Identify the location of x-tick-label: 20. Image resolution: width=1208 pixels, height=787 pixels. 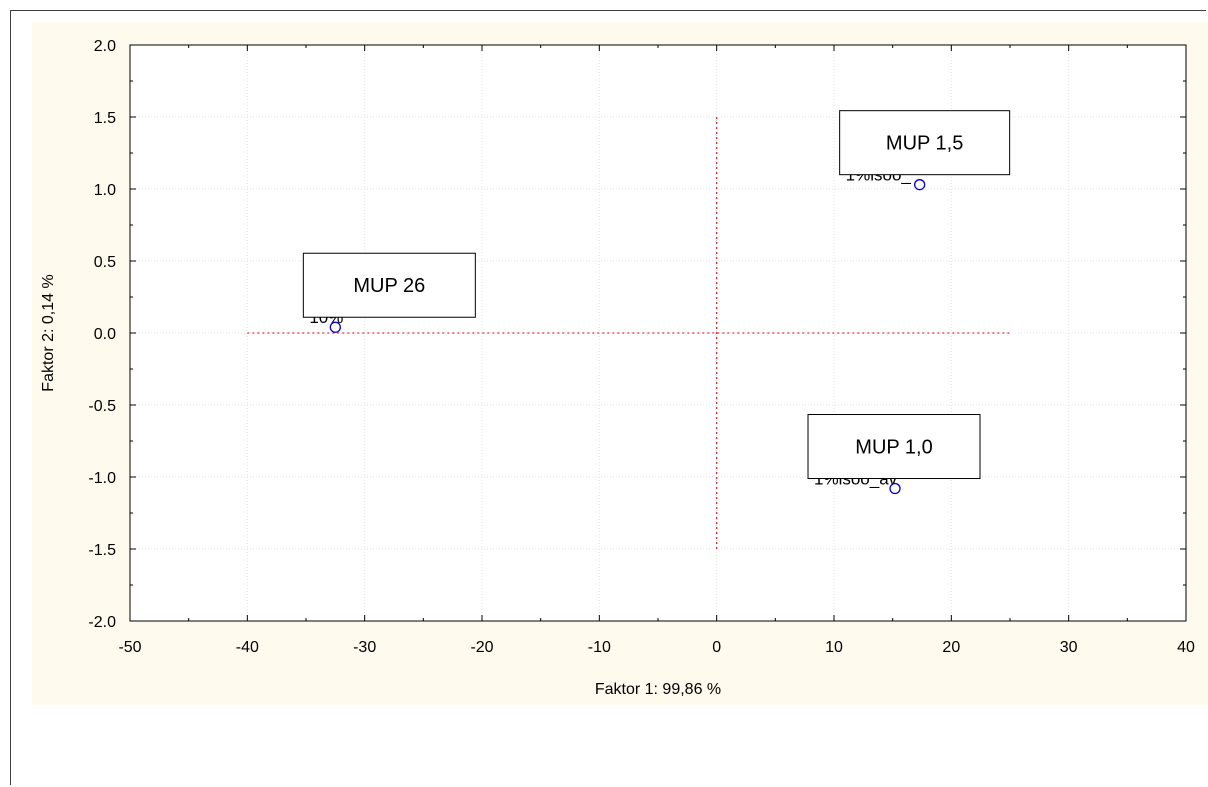
(951, 647).